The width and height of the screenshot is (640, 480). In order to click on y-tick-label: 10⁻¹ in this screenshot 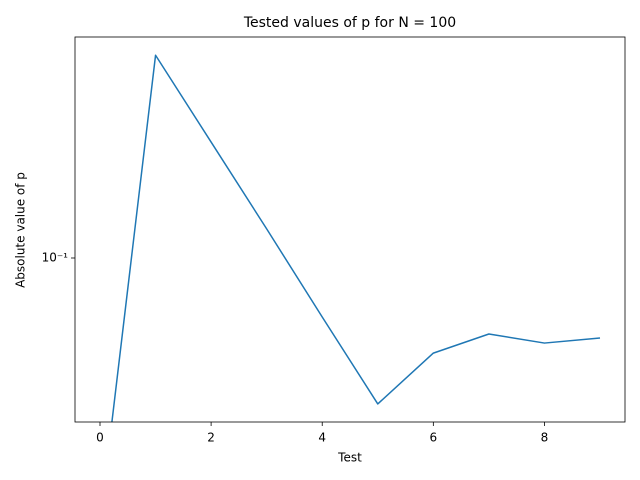, I will do `click(55, 257)`.